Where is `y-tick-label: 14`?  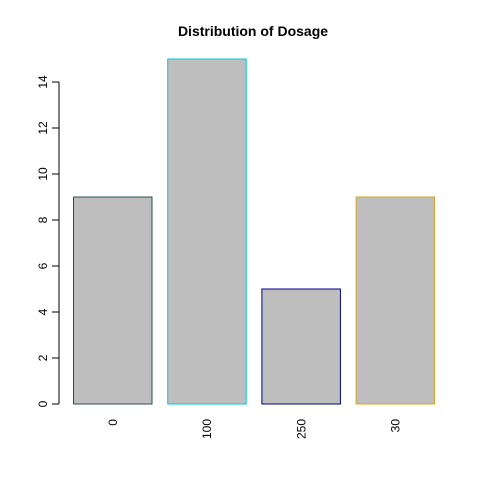
y-tick-label: 14 is located at coordinates (43, 82).